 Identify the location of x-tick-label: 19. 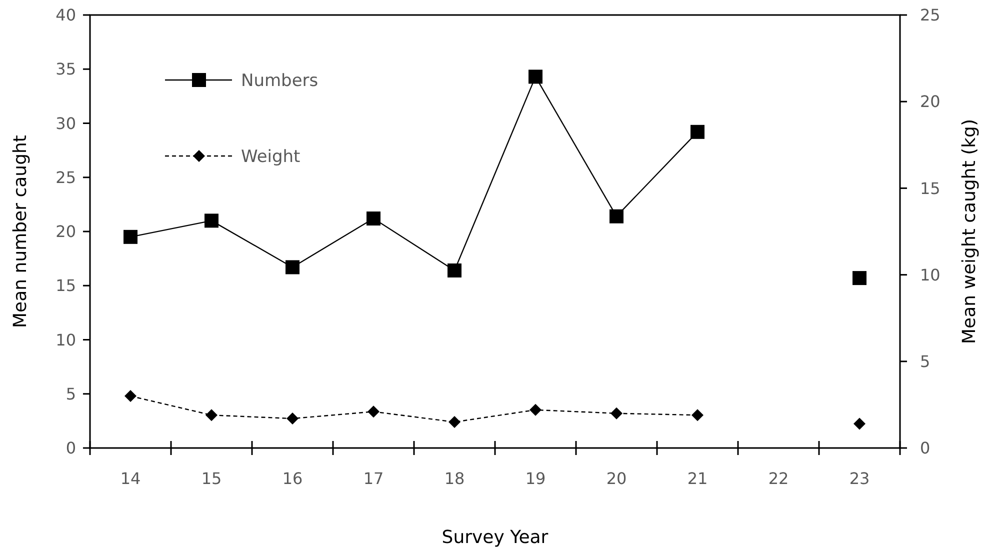
(535, 478).